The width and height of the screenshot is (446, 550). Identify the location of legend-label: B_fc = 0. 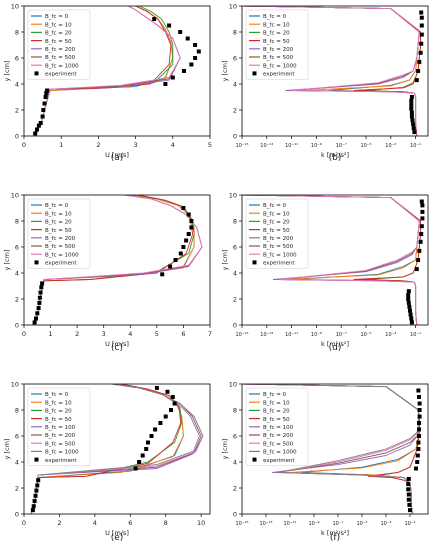
(57, 395).